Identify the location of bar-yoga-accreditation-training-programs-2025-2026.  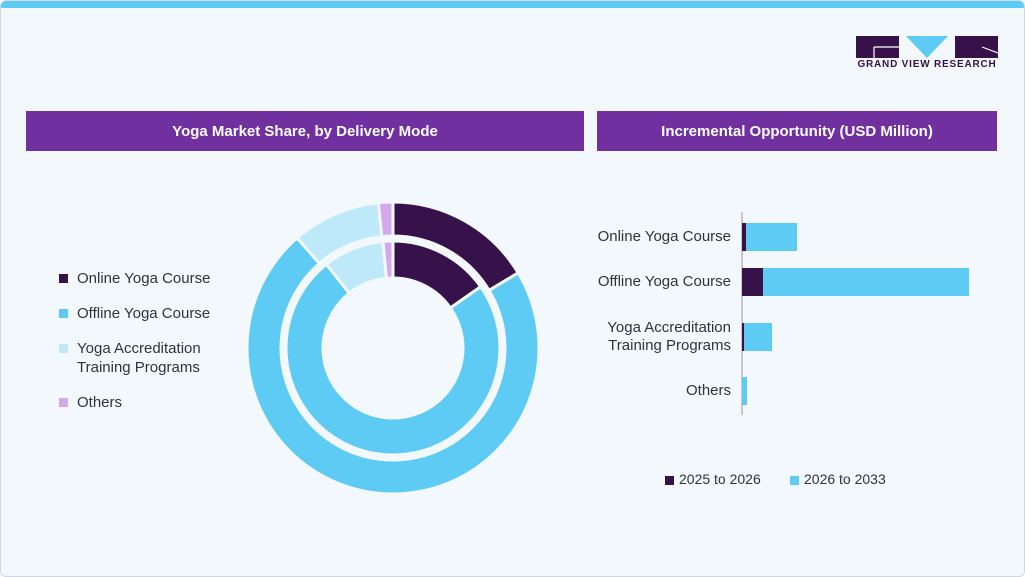
(743, 337).